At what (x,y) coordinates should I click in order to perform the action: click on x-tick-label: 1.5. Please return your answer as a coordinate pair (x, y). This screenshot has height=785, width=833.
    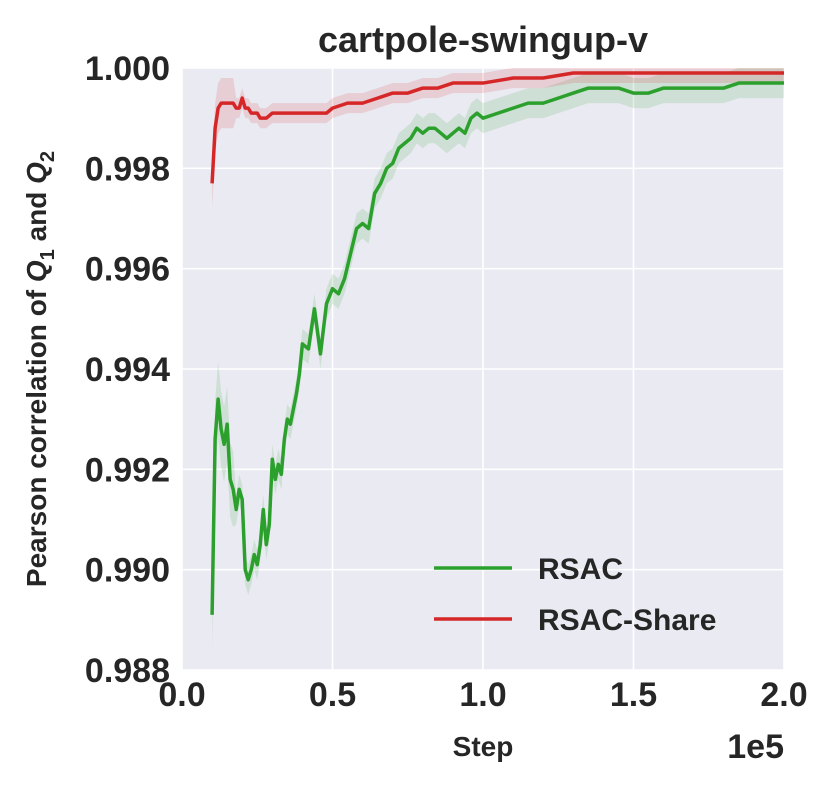
    Looking at the image, I should click on (633, 695).